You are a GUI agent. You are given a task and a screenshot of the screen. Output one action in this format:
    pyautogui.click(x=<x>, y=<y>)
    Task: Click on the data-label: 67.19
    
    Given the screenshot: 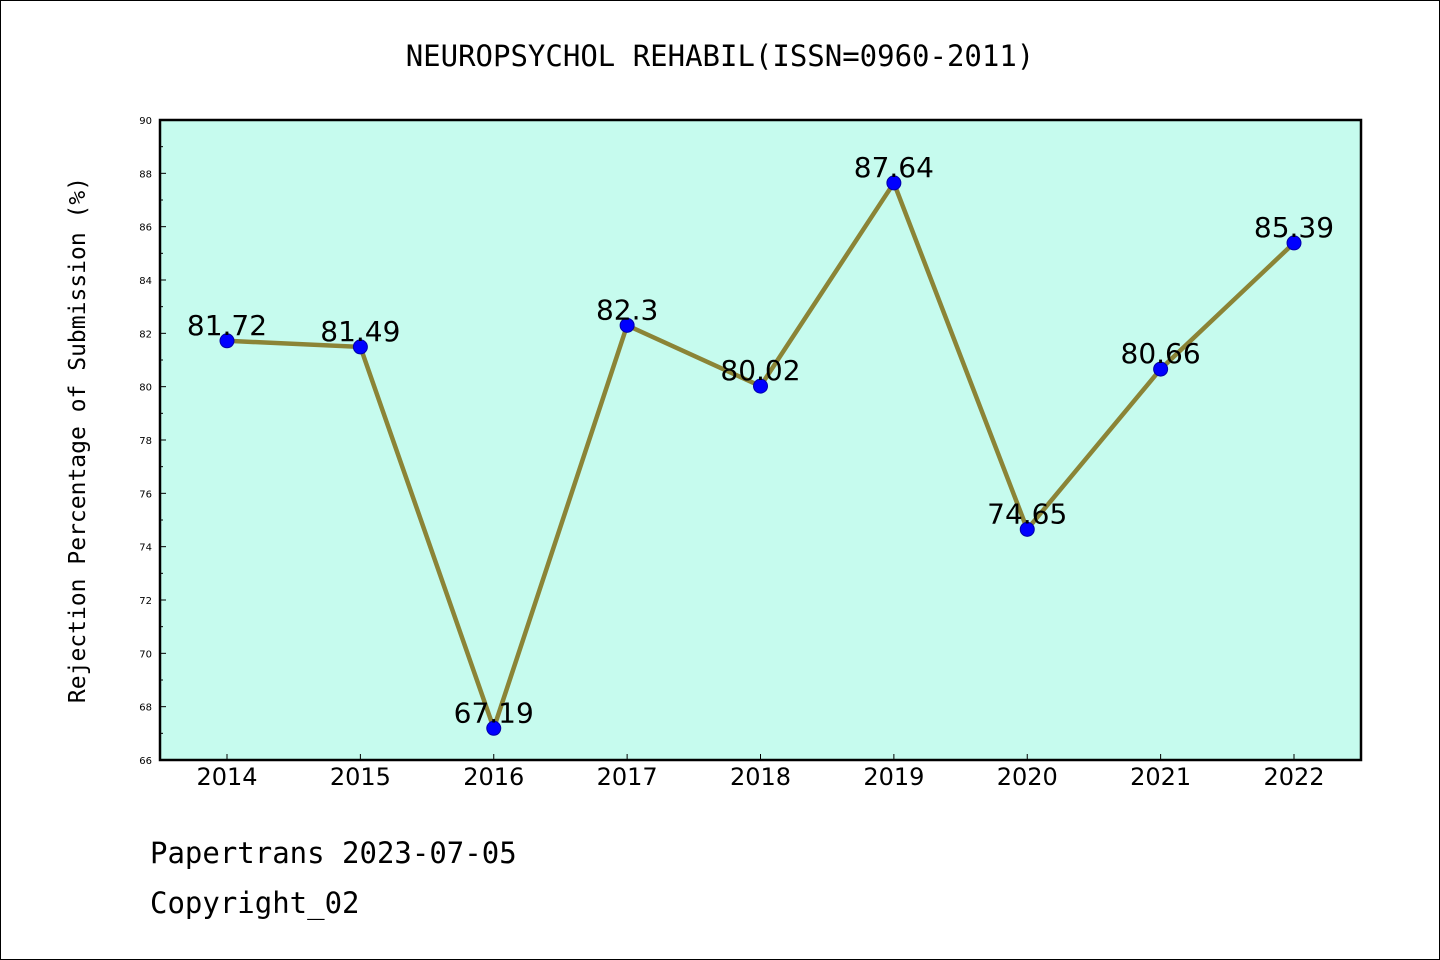 What is the action you would take?
    pyautogui.click(x=494, y=712)
    